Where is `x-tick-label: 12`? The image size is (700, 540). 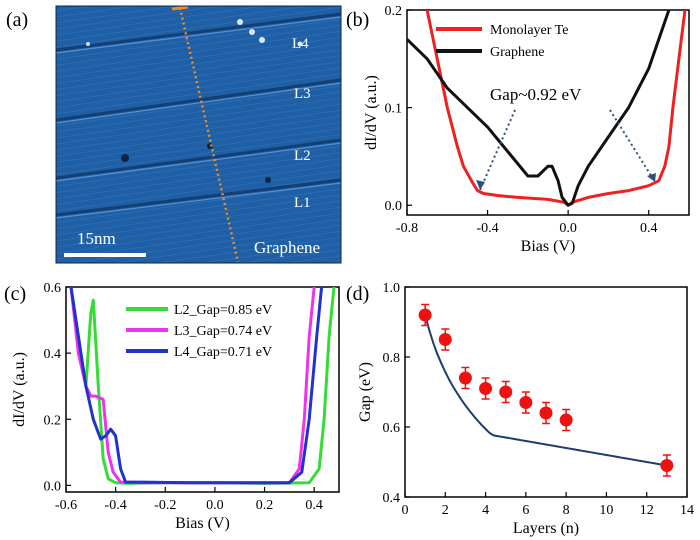 x-tick-label: 12 is located at coordinates (647, 510).